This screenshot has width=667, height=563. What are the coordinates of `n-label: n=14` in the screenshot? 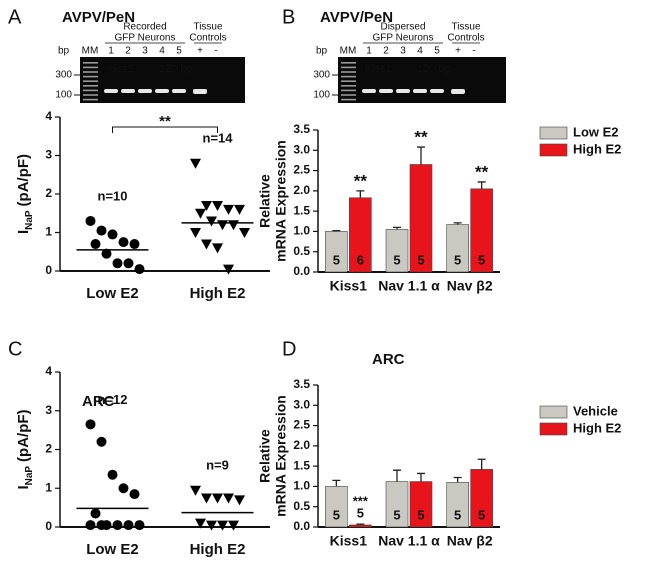 It's located at (218, 138).